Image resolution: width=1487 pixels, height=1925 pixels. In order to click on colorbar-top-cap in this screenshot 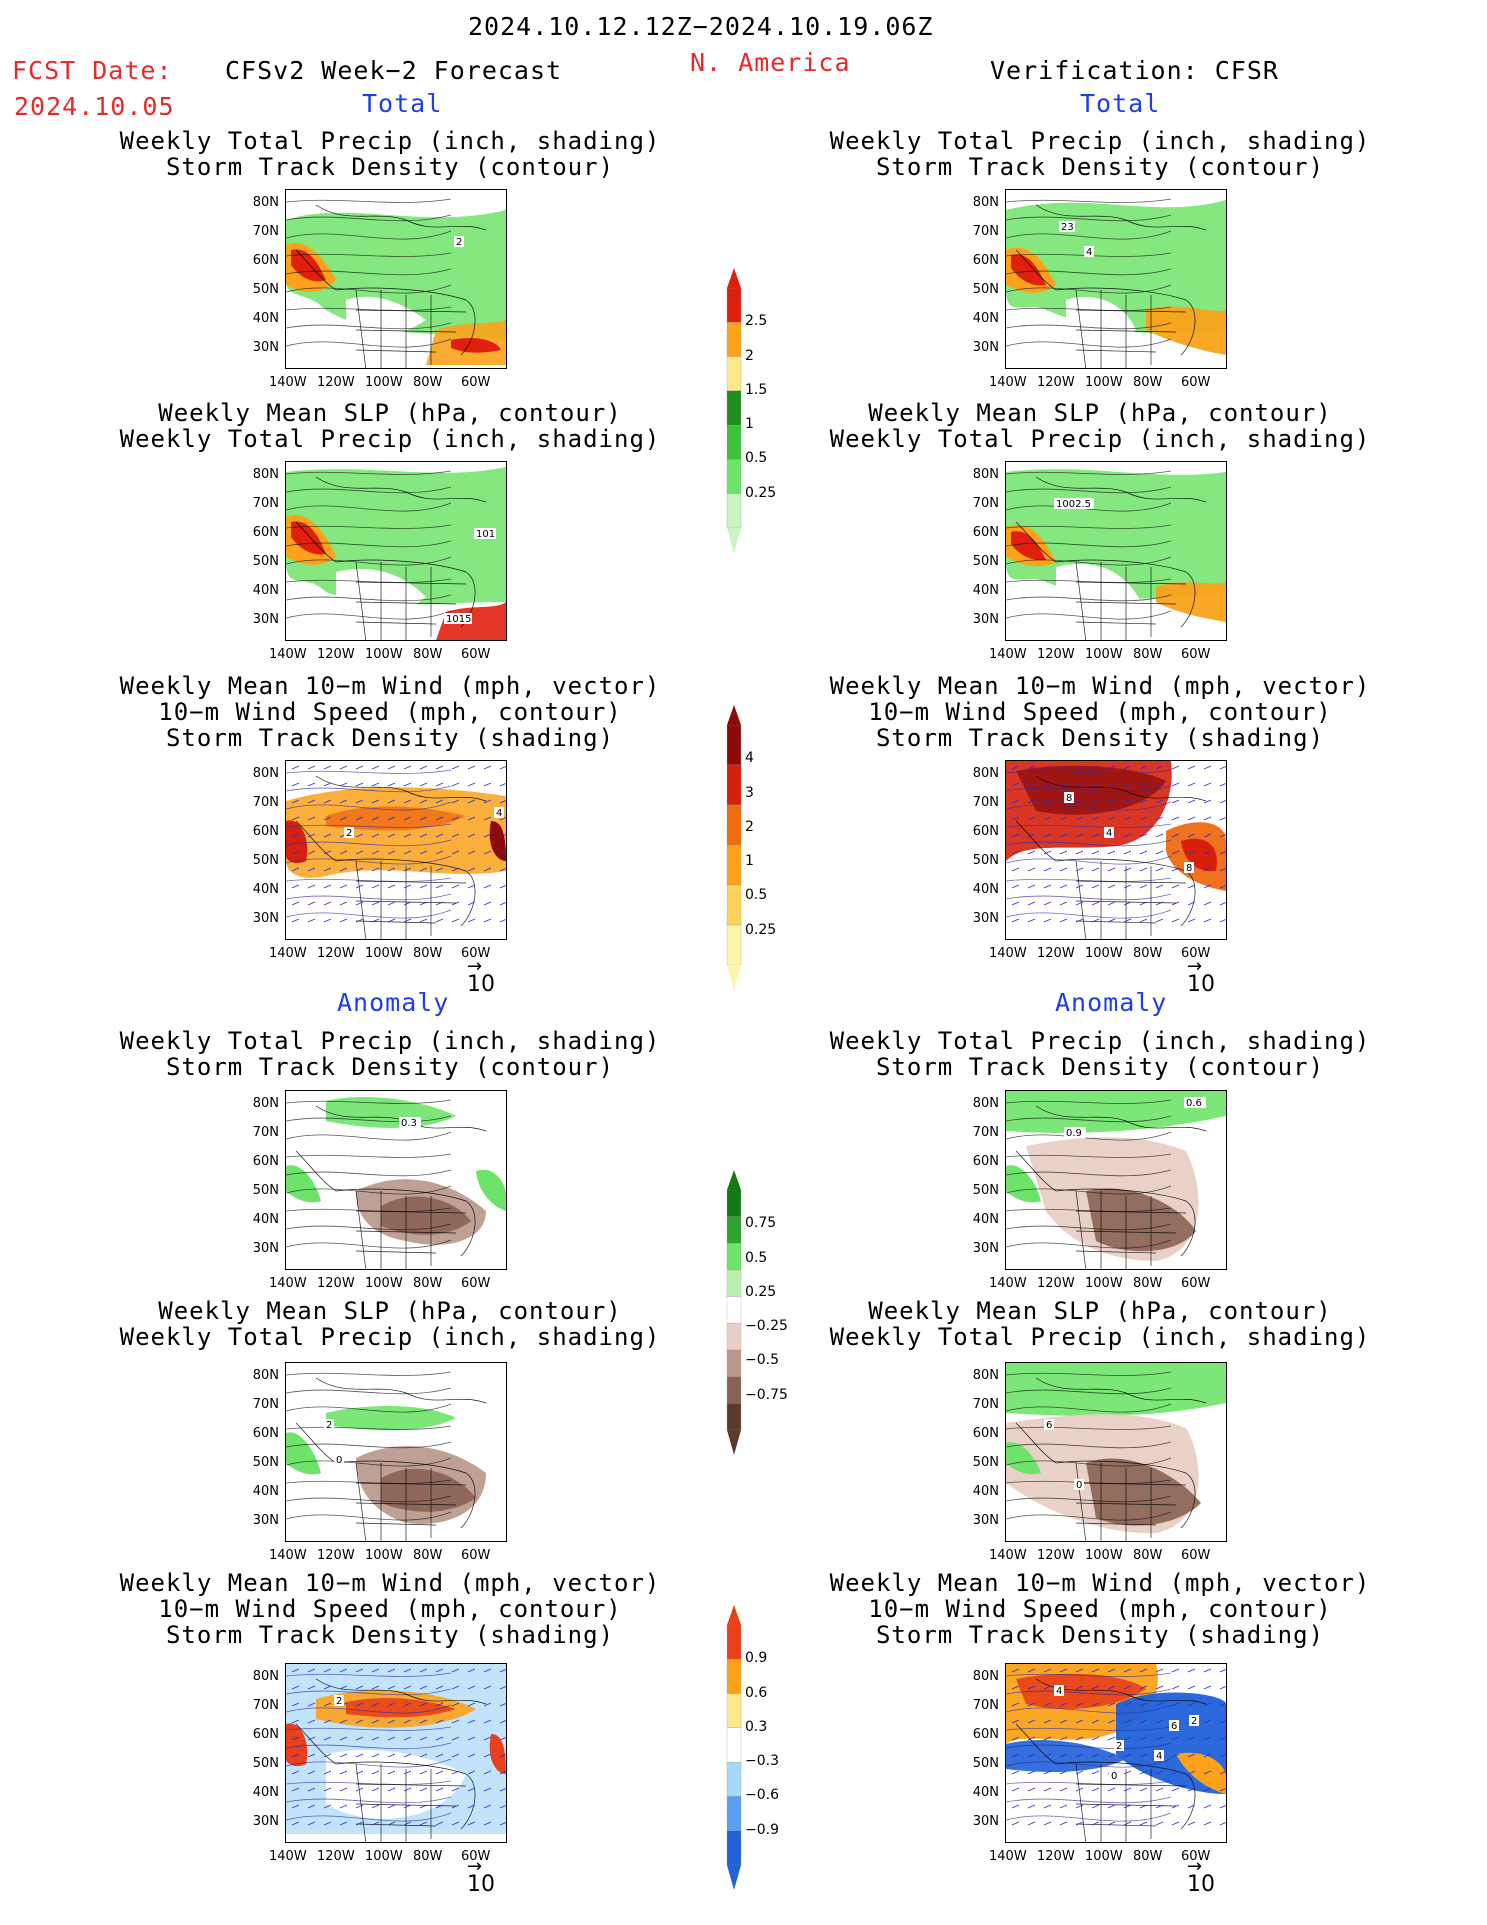, I will do `click(734, 1615)`.